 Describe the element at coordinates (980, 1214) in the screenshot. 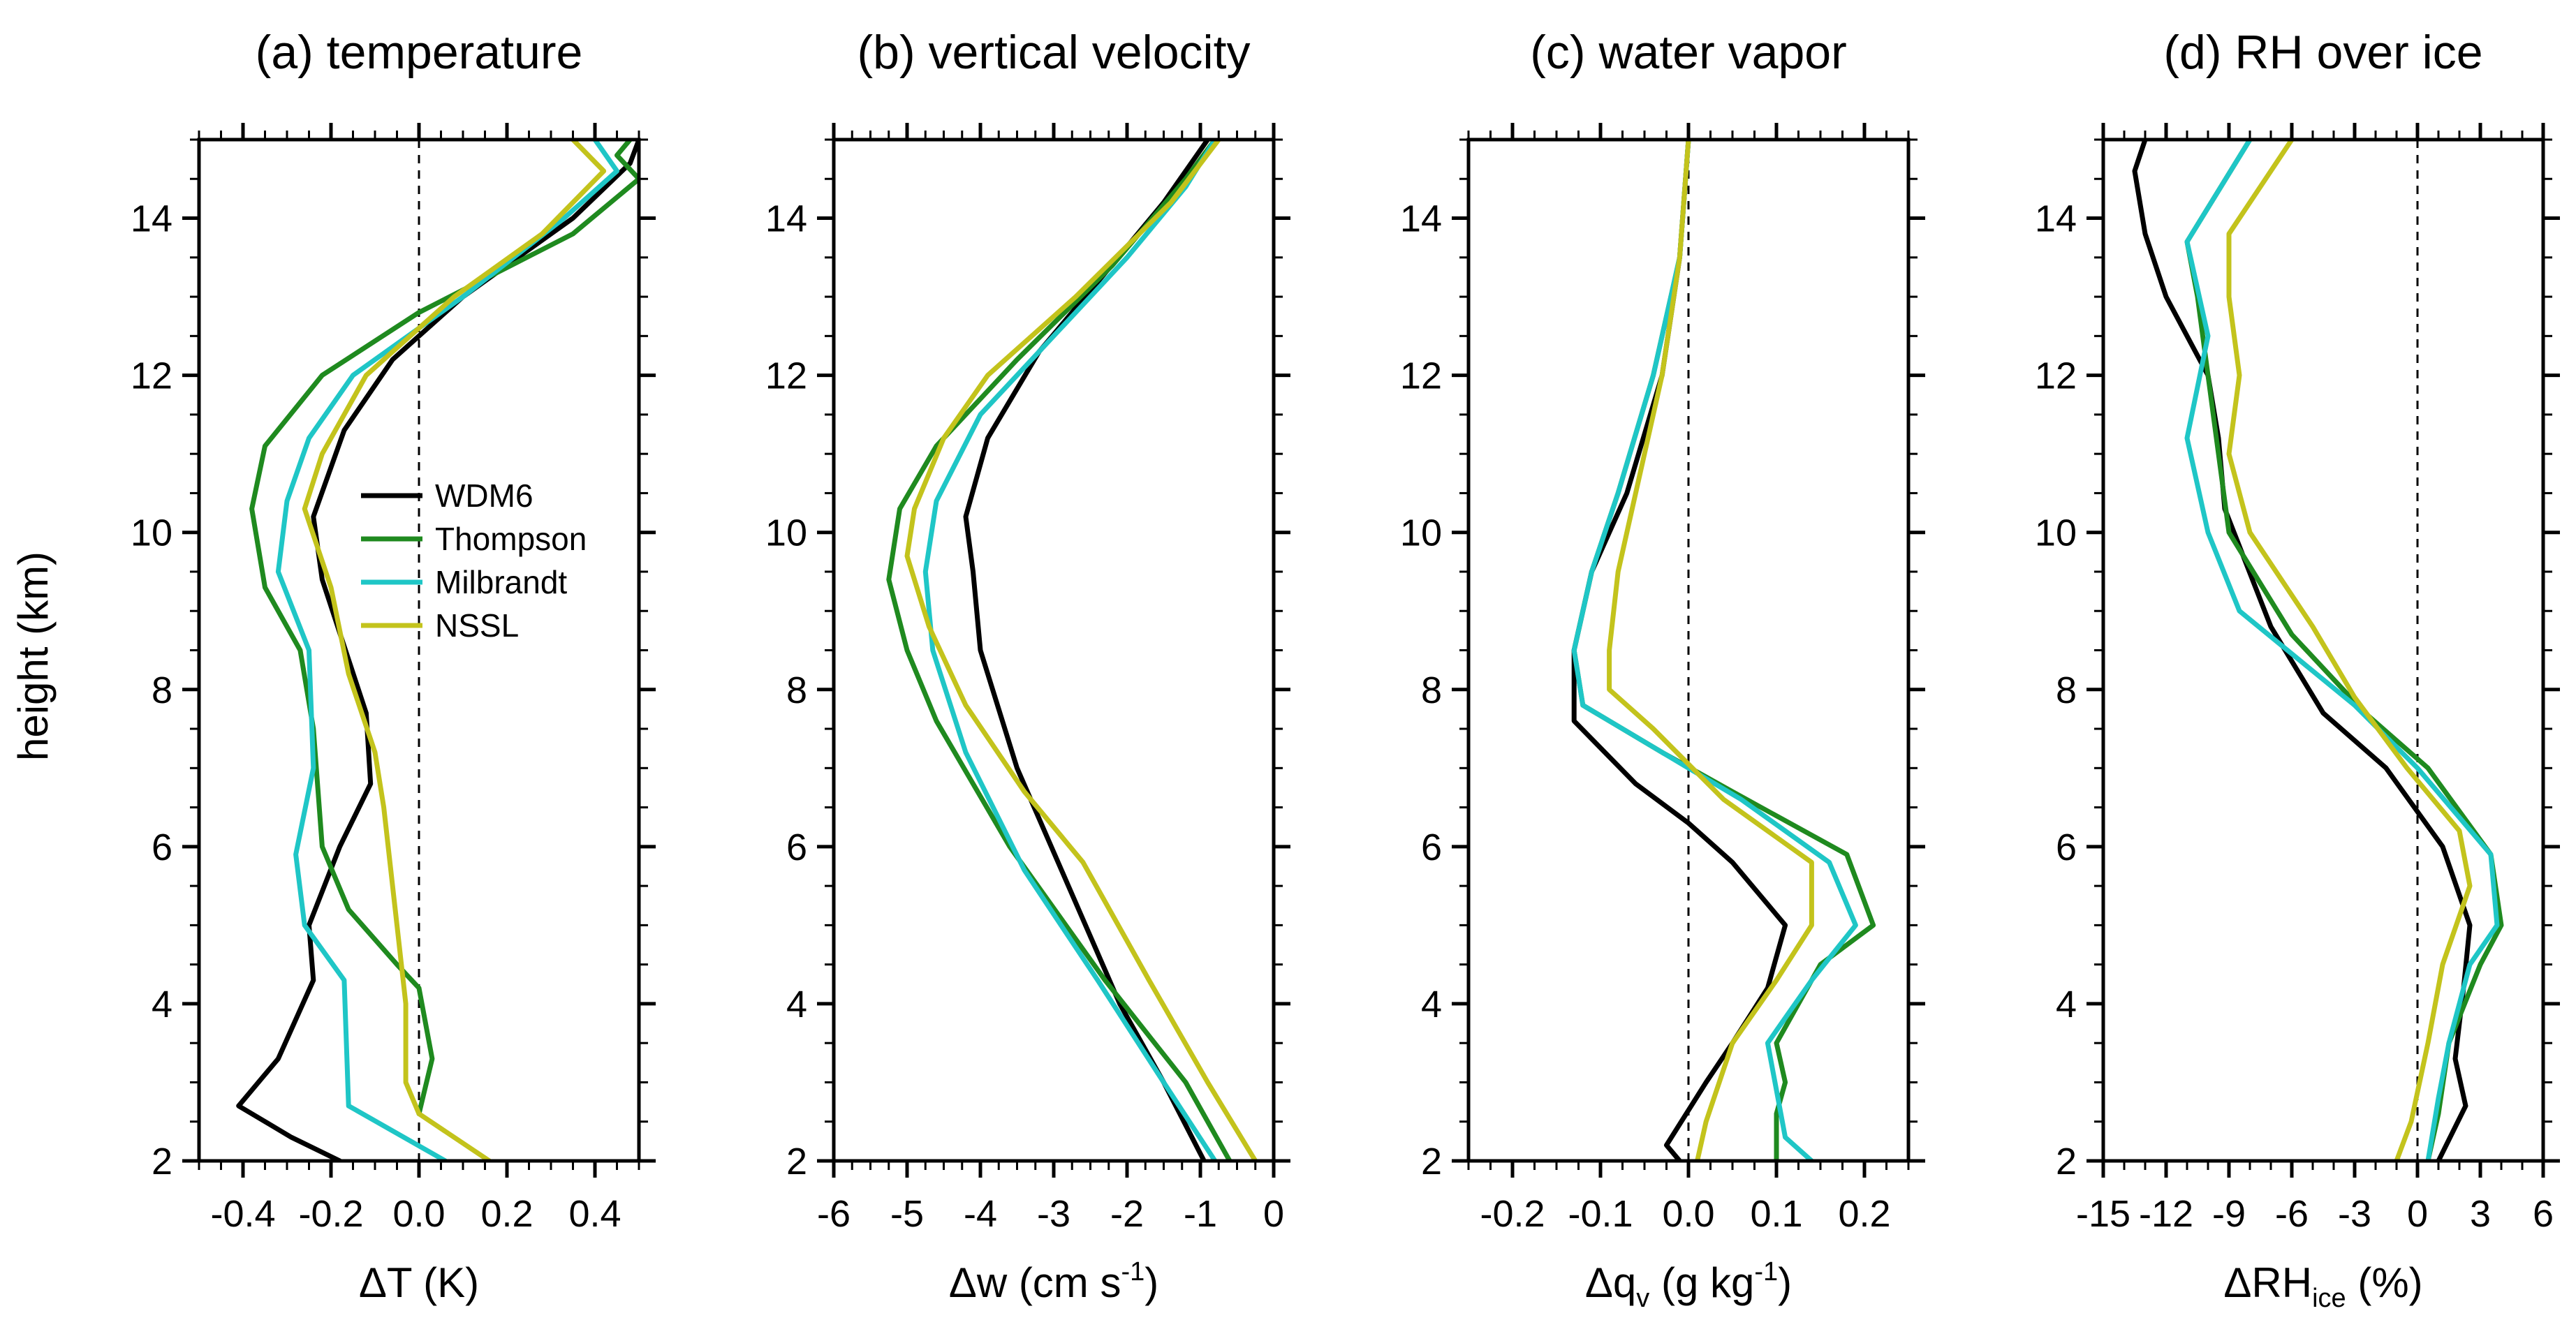

I see `x-tick-label: -4` at that location.